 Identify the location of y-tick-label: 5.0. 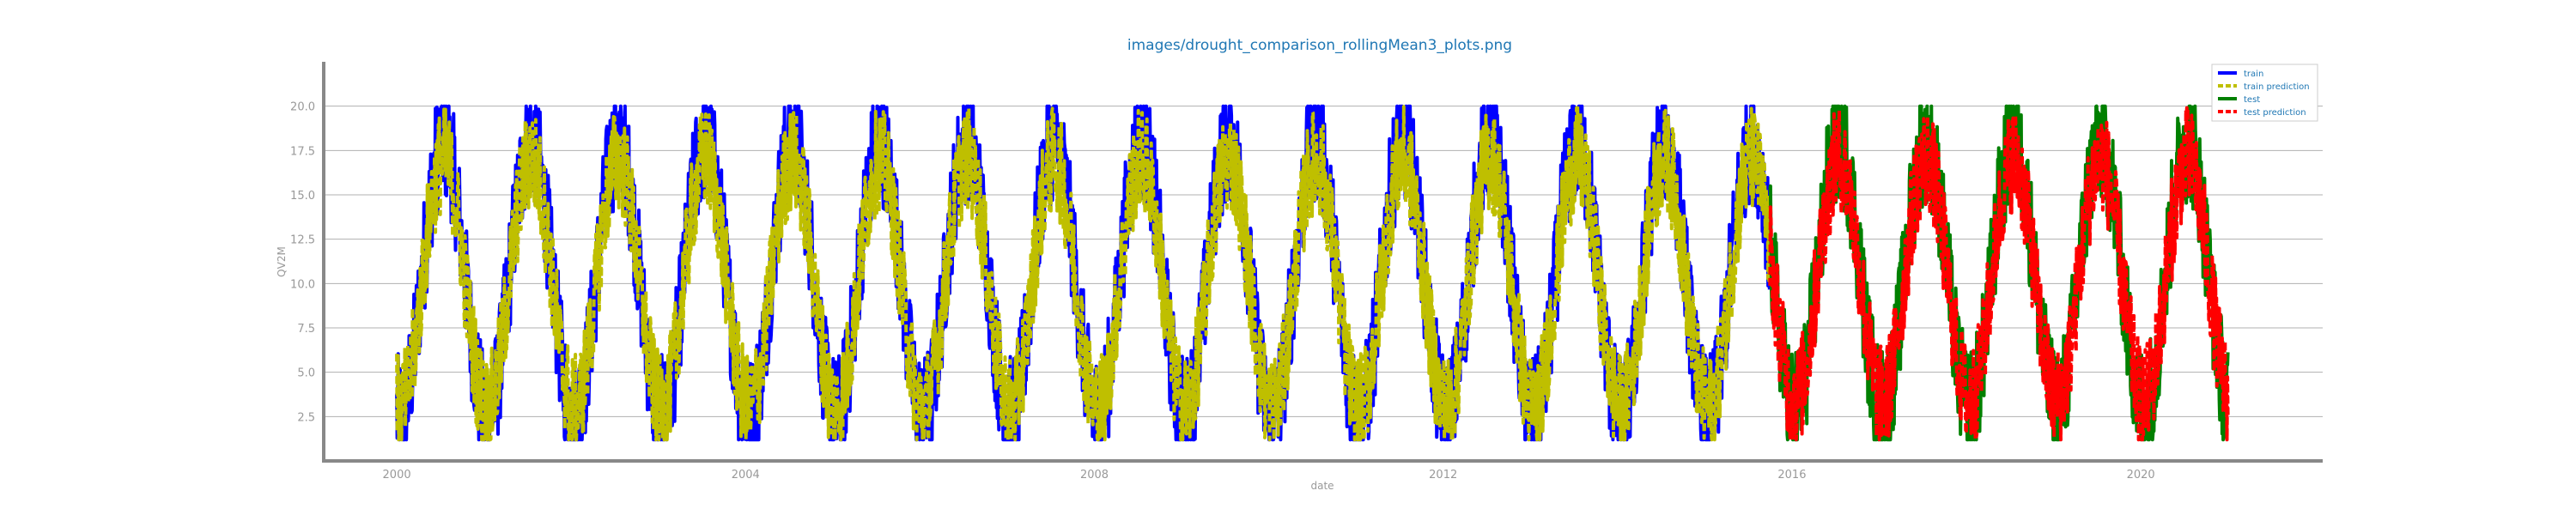
(306, 373).